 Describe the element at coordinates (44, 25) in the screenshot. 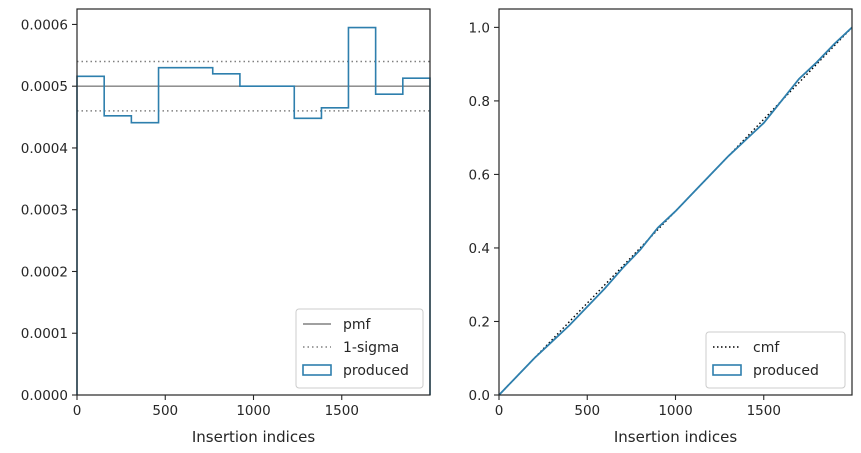

I see `y-tick-label: 0.0006` at that location.